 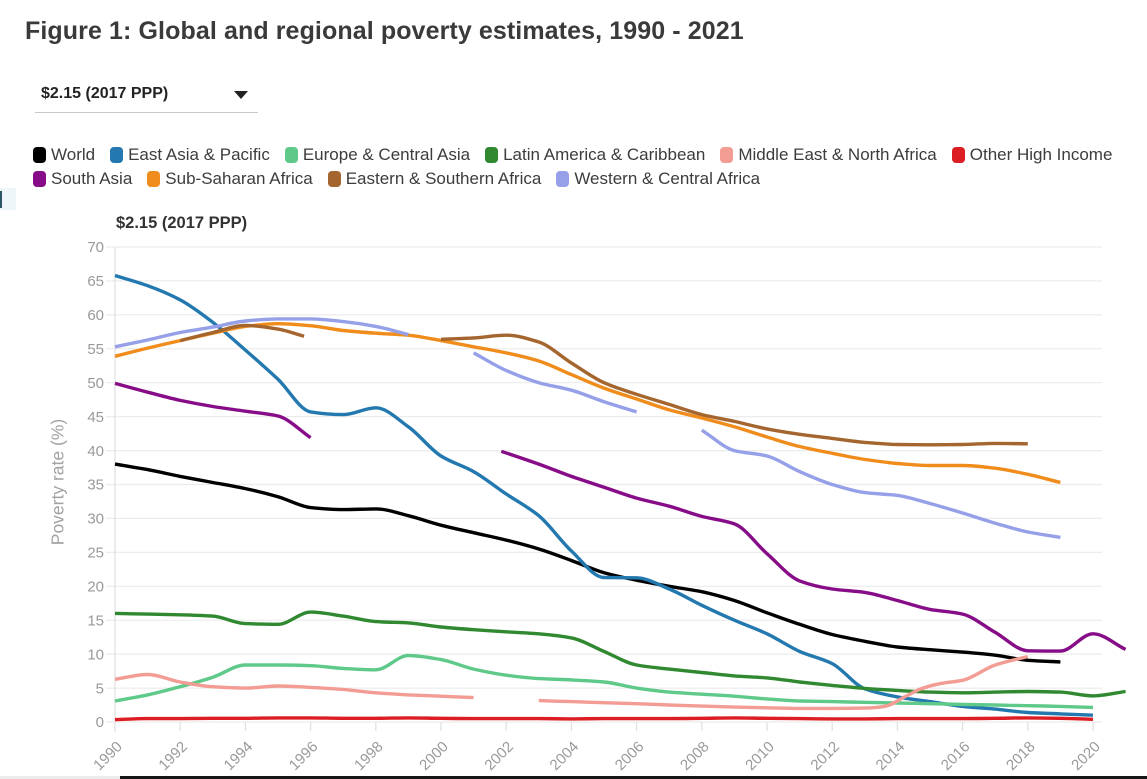 What do you see at coordinates (100, 722) in the screenshot?
I see `svg-text: 0` at bounding box center [100, 722].